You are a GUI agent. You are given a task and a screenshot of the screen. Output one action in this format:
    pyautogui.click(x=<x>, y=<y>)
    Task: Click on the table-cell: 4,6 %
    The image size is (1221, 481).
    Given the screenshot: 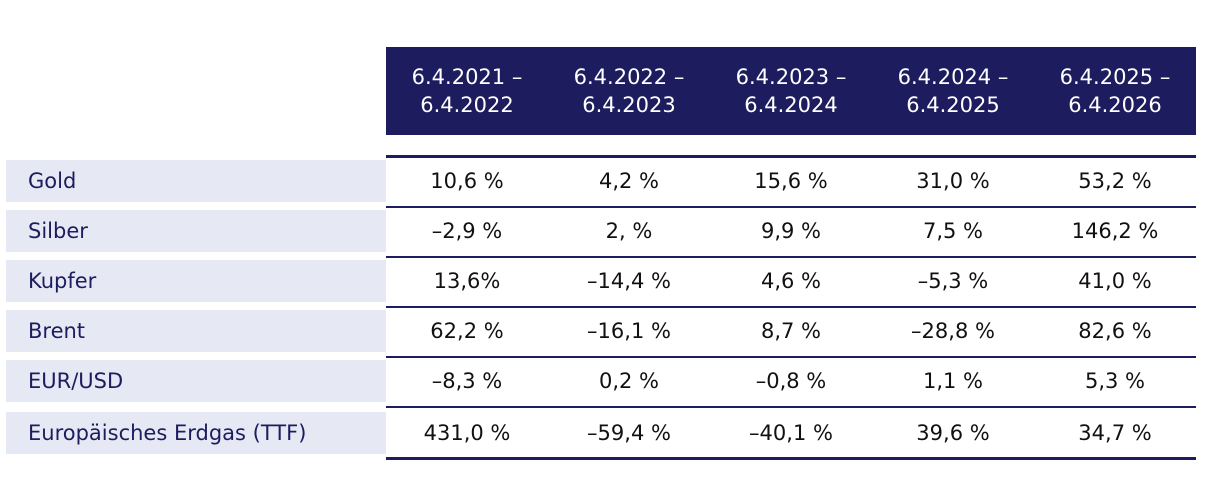 What is the action you would take?
    pyautogui.click(x=791, y=281)
    